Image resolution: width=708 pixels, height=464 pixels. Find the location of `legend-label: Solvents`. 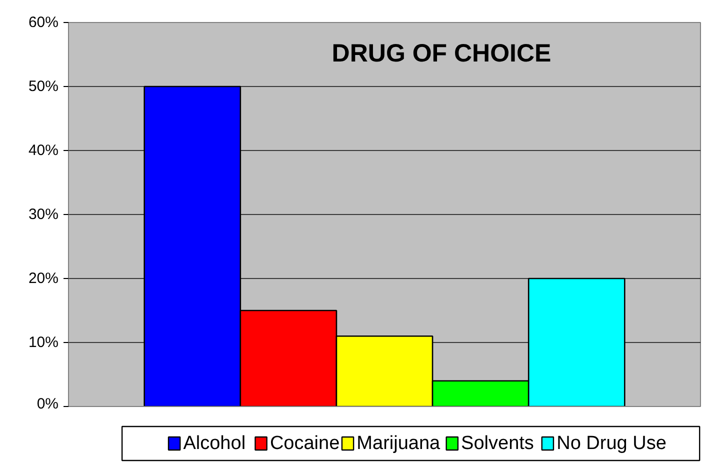

legend-label: Solvents is located at coordinates (497, 443).